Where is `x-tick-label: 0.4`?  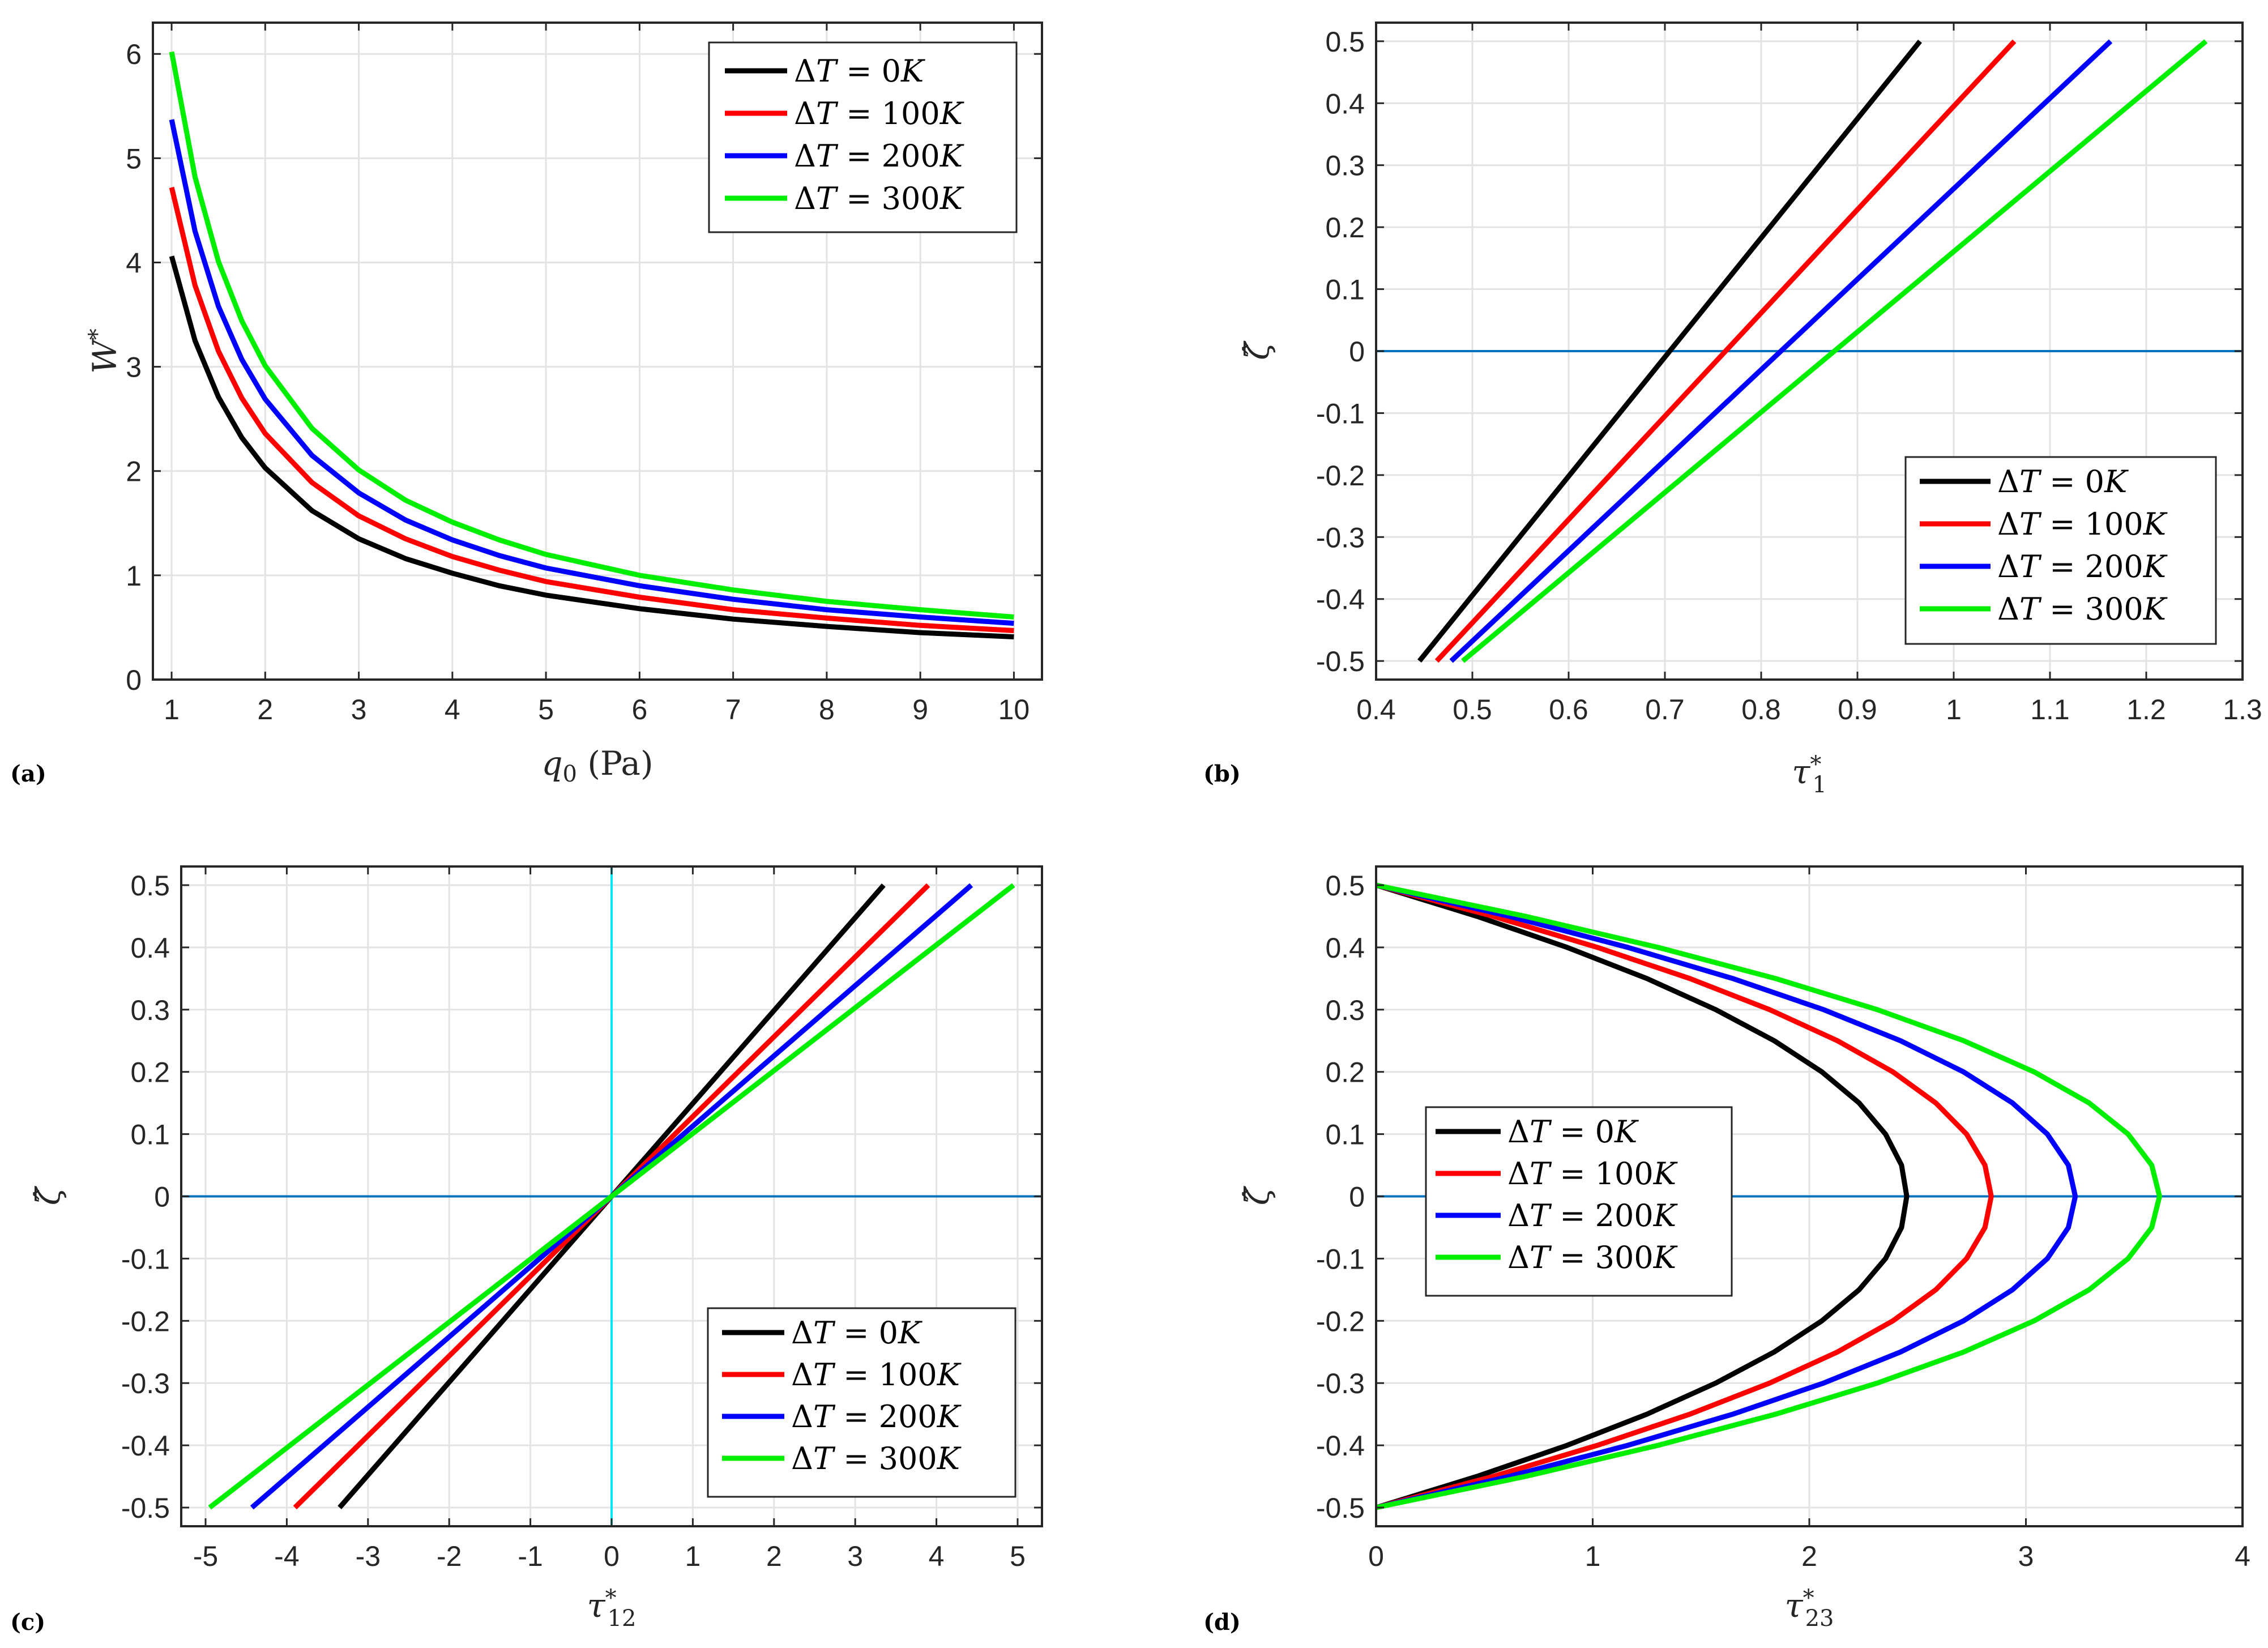 x-tick-label: 0.4 is located at coordinates (1376, 709).